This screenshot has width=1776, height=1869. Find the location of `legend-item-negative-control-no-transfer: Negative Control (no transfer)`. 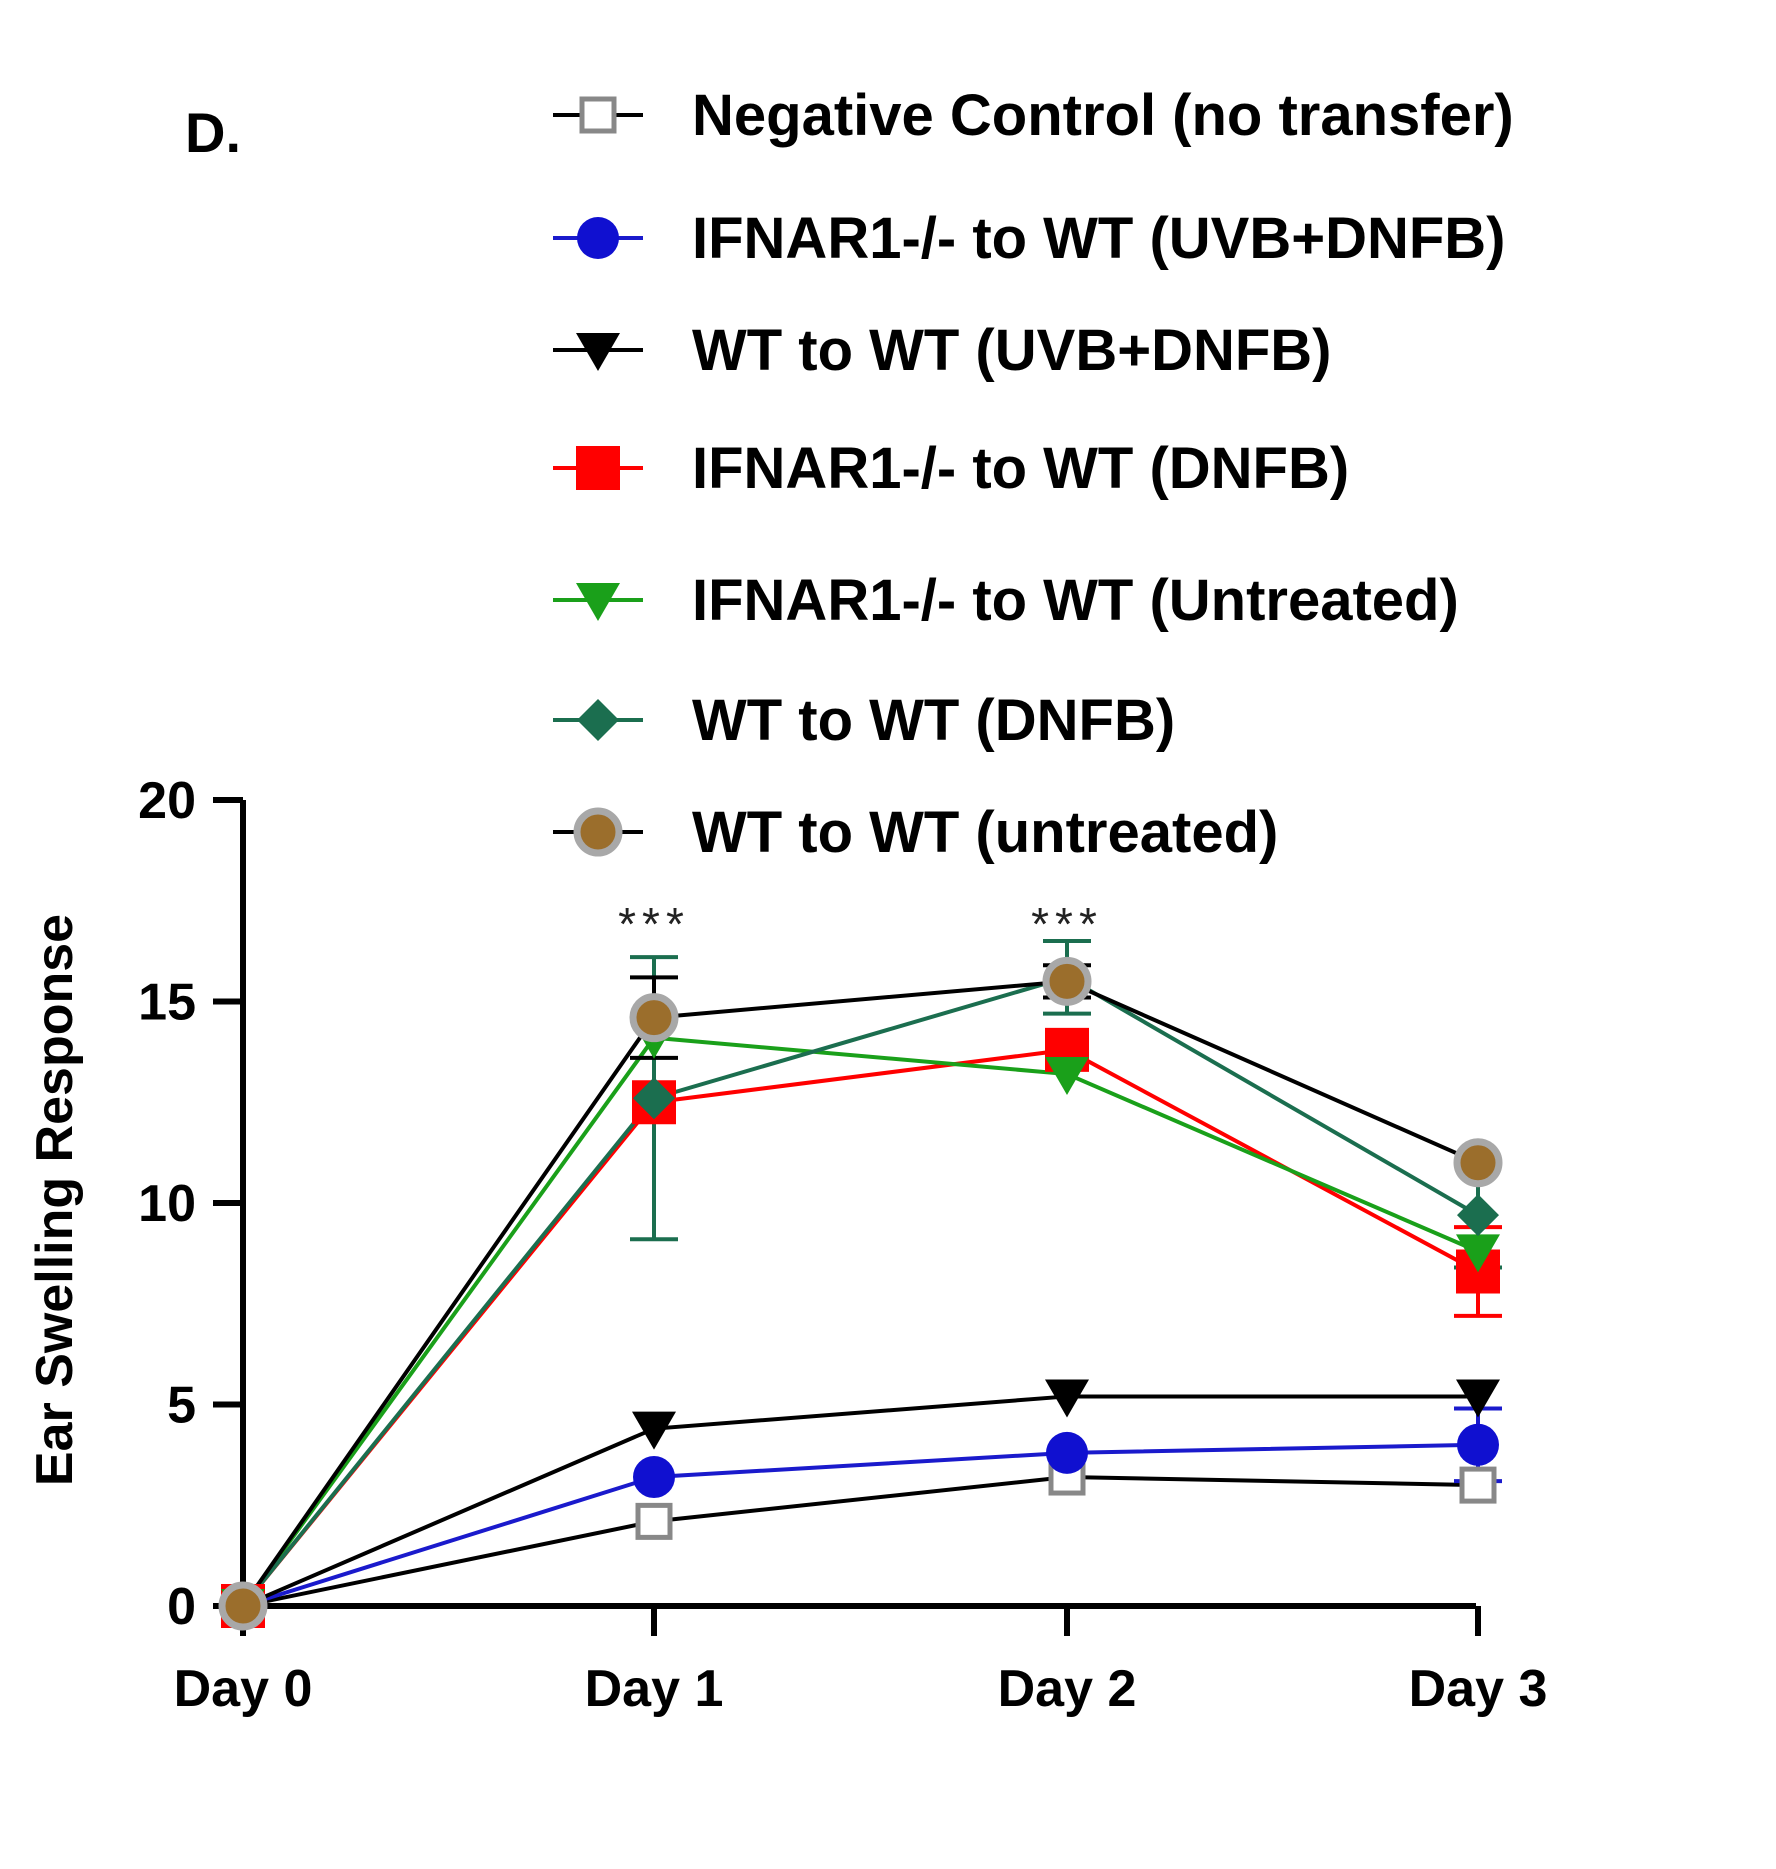

legend-item-negative-control-no-transfer: Negative Control (no transfer) is located at coordinates (1033, 115).